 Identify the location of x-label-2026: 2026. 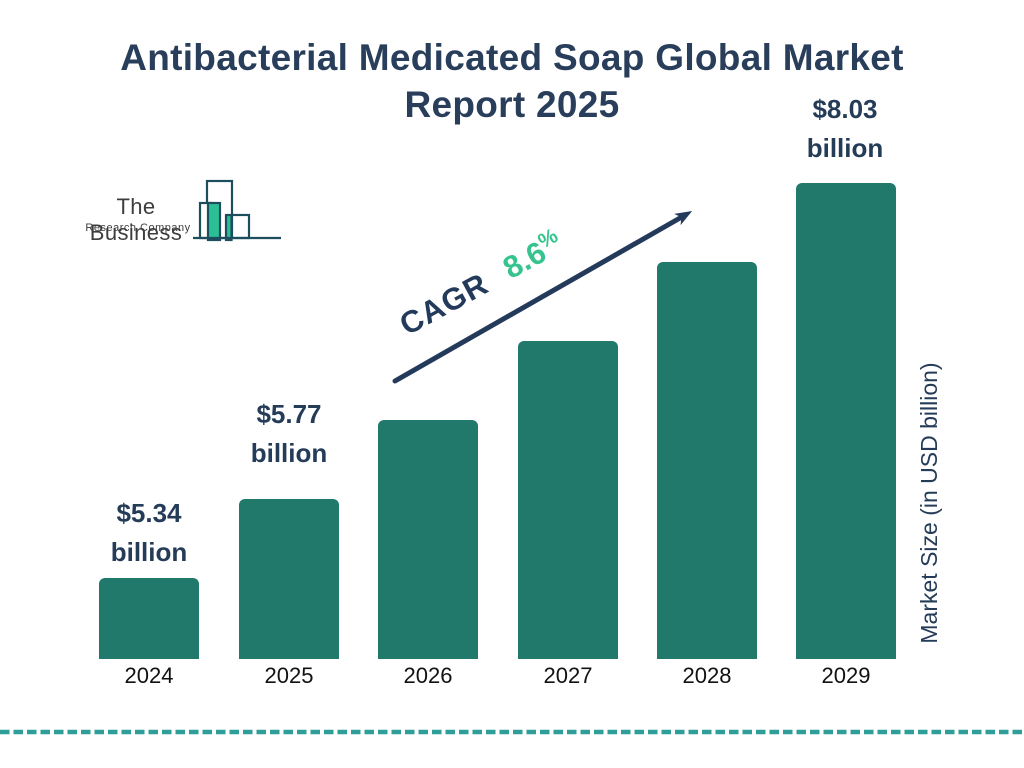
(428, 675).